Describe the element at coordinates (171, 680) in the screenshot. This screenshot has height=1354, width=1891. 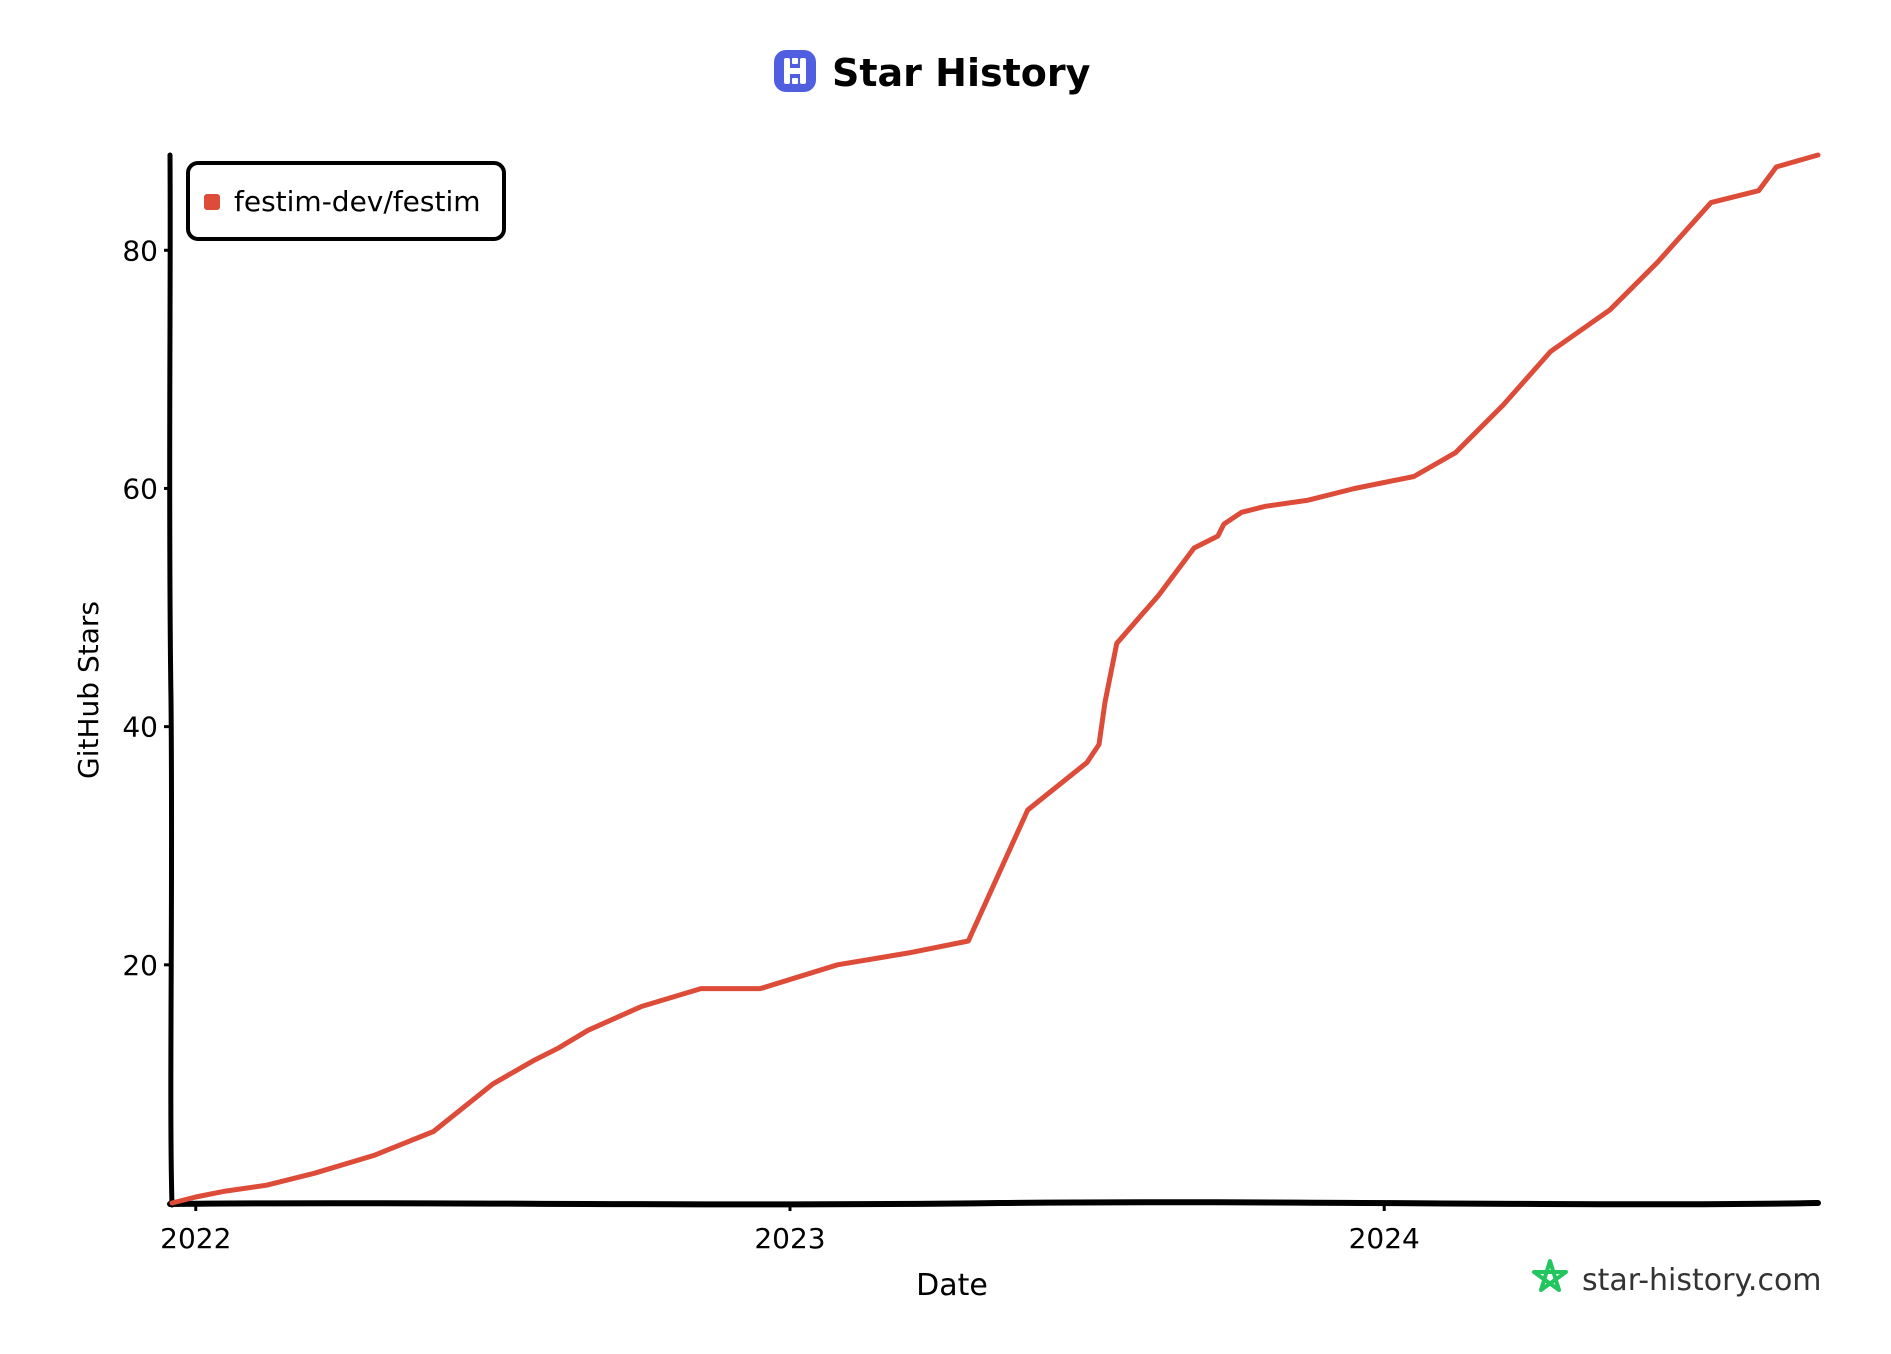
I see `y-axis-line` at that location.